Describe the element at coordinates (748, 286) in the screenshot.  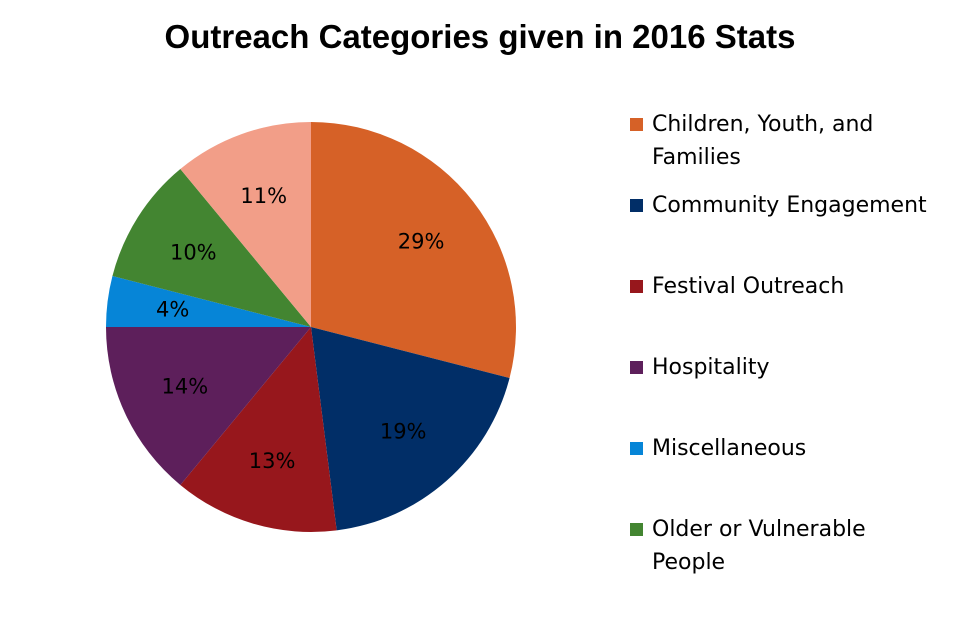
I see `legend-label: Festival Outreach` at that location.